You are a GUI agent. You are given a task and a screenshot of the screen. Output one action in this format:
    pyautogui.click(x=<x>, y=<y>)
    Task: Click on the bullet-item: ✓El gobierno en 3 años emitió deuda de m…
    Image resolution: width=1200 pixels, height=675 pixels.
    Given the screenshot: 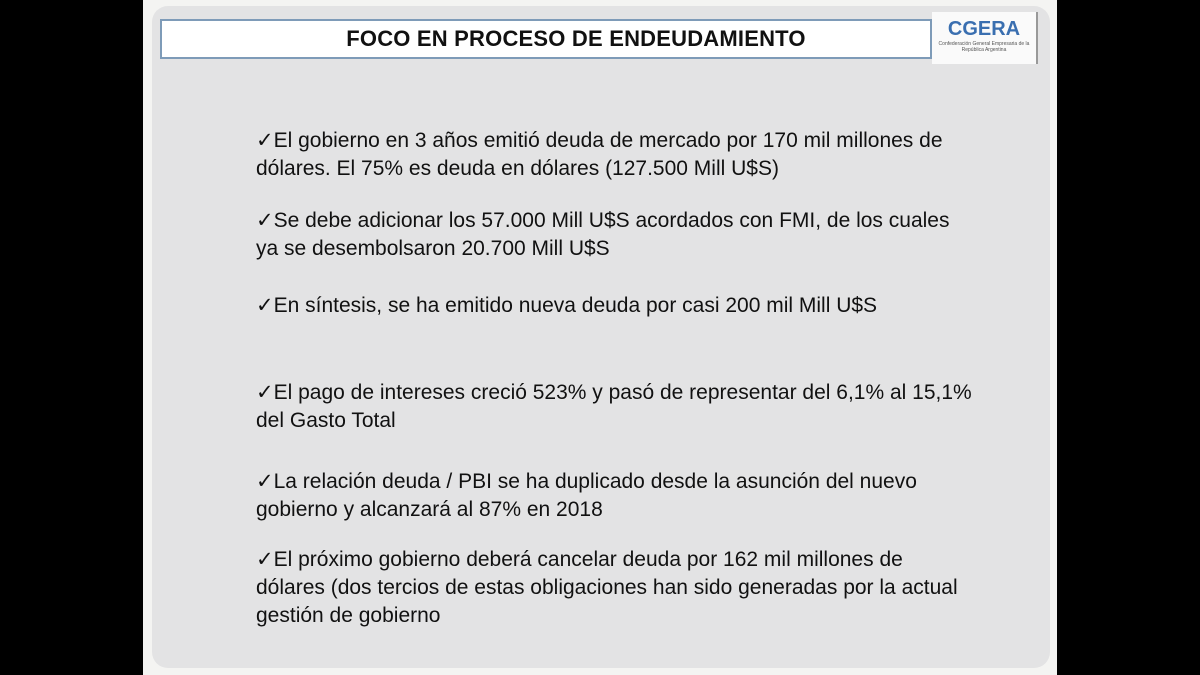 What is the action you would take?
    pyautogui.click(x=599, y=154)
    